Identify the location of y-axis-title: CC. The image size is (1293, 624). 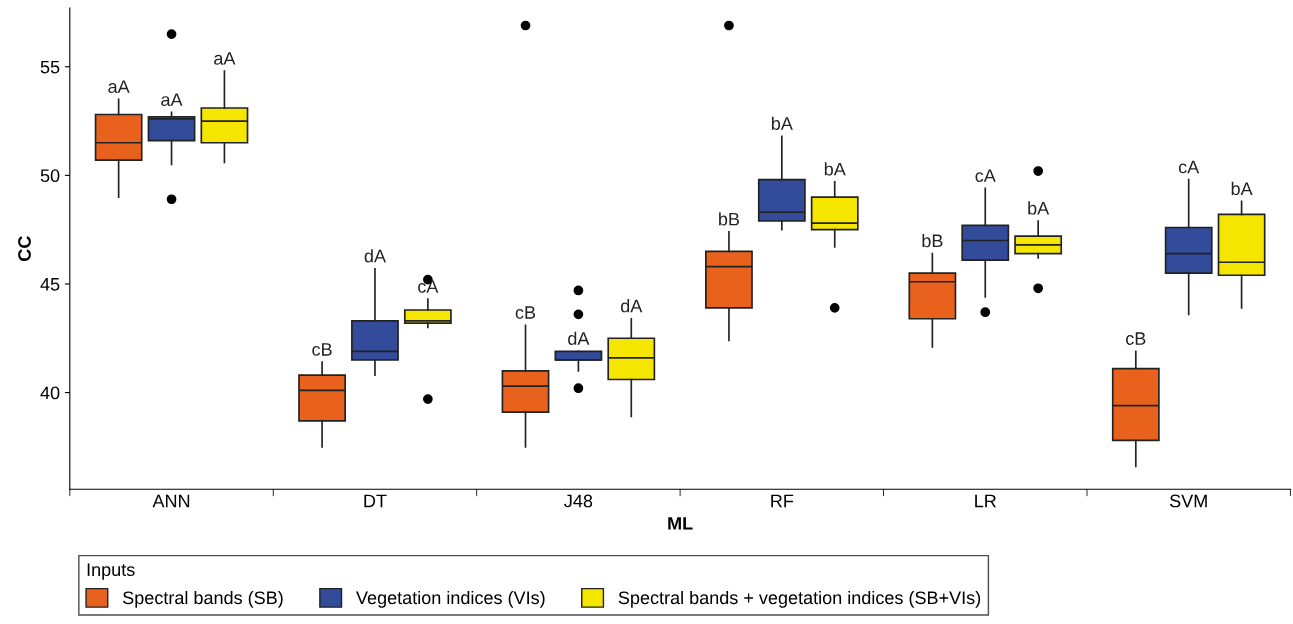
(24, 248).